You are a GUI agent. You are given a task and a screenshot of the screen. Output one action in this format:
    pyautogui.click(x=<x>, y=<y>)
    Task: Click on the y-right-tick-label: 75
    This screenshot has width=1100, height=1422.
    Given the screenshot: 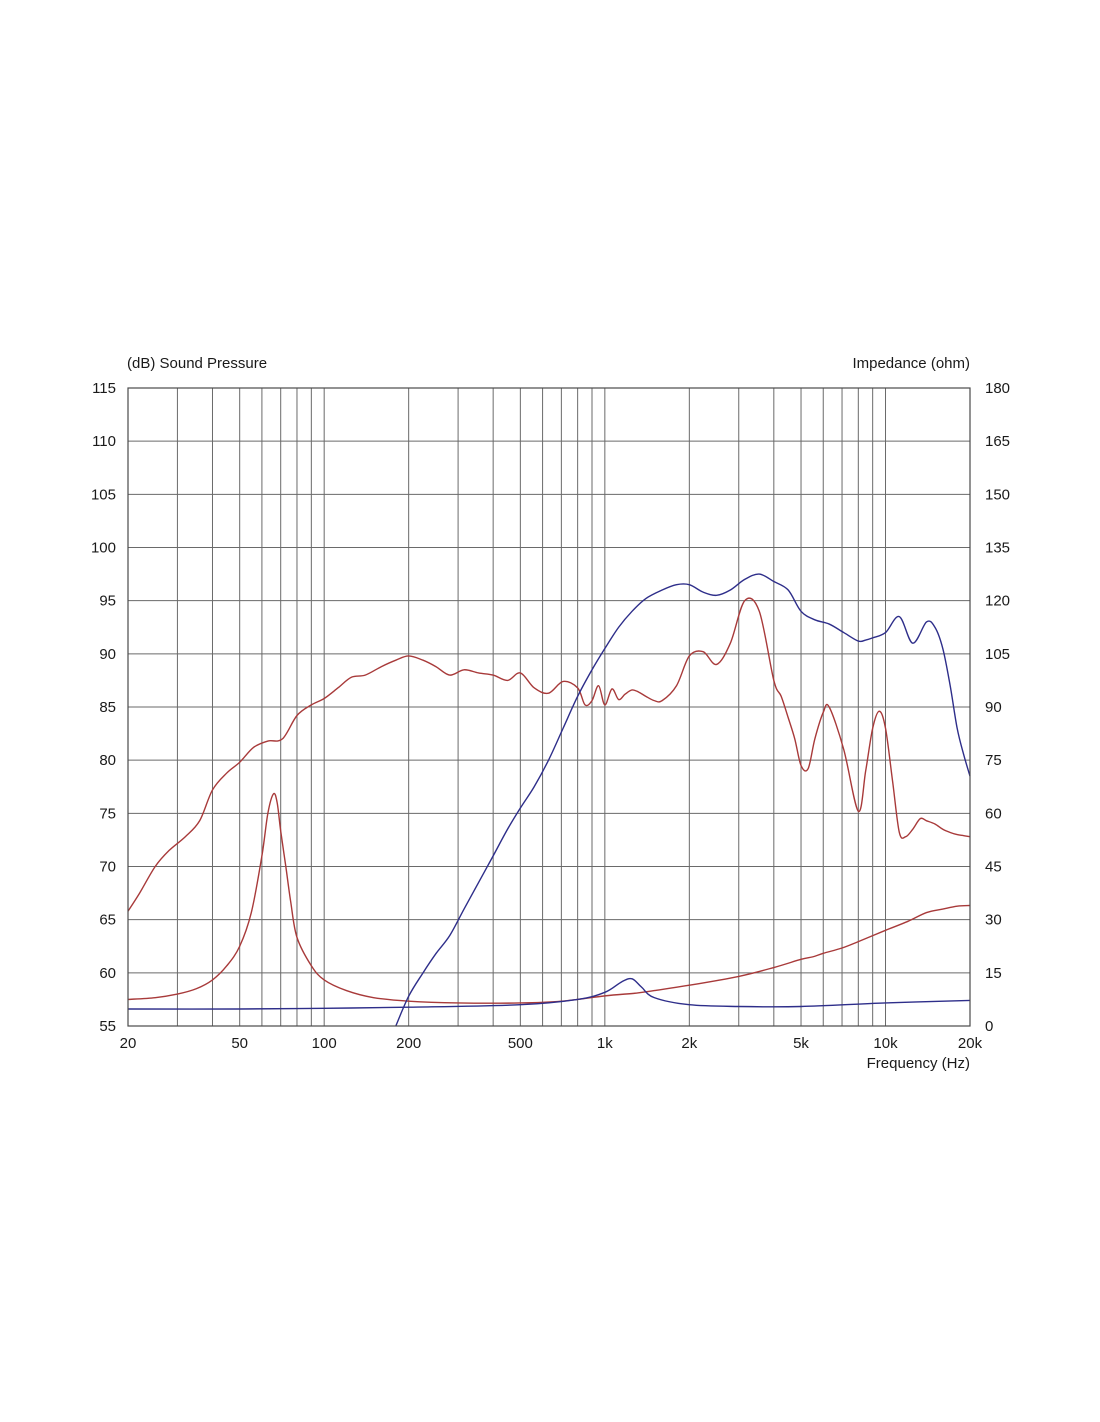 What is the action you would take?
    pyautogui.click(x=993, y=760)
    